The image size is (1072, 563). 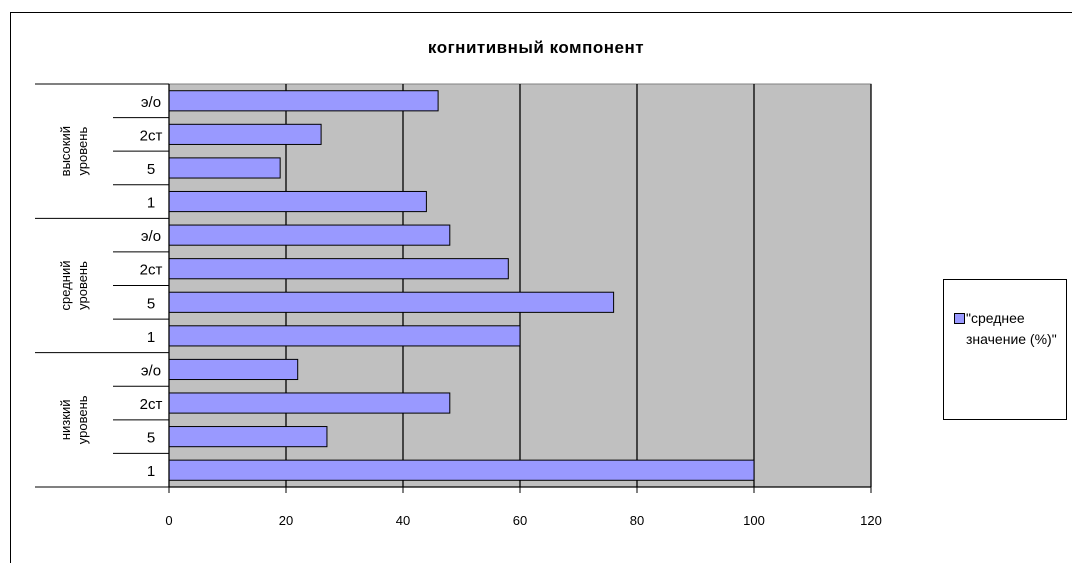 What do you see at coordinates (871, 520) in the screenshot?
I see `x-tick-label: 120` at bounding box center [871, 520].